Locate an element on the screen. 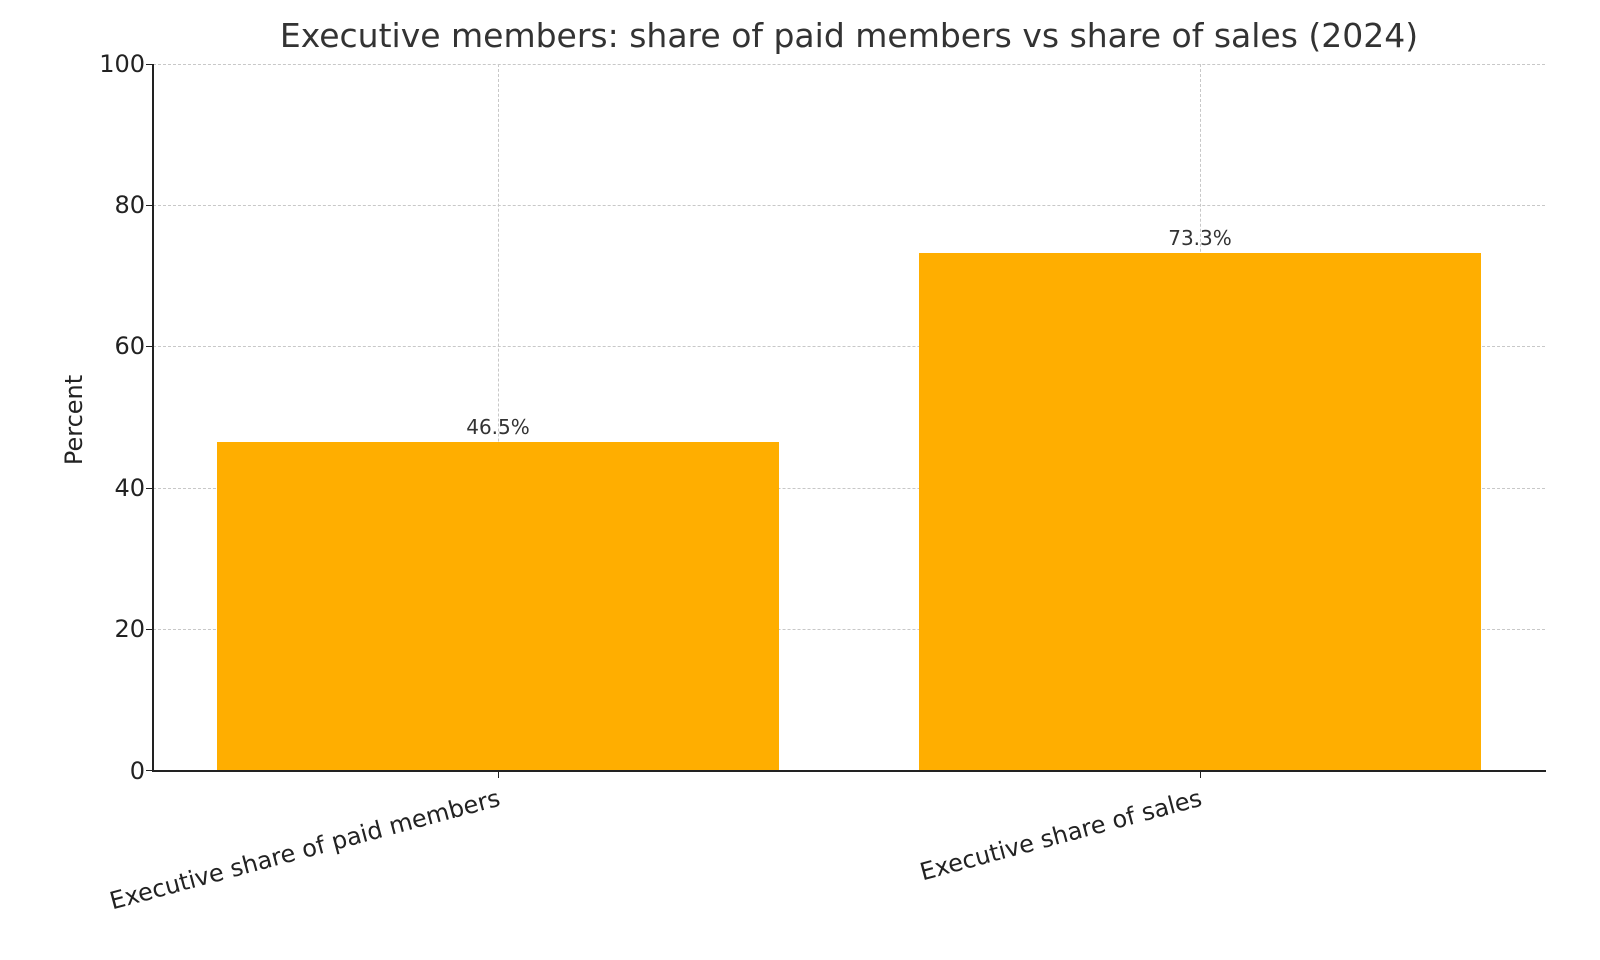 This screenshot has height=960, width=1600. ytick-label-100: 100 is located at coordinates (122, 64).